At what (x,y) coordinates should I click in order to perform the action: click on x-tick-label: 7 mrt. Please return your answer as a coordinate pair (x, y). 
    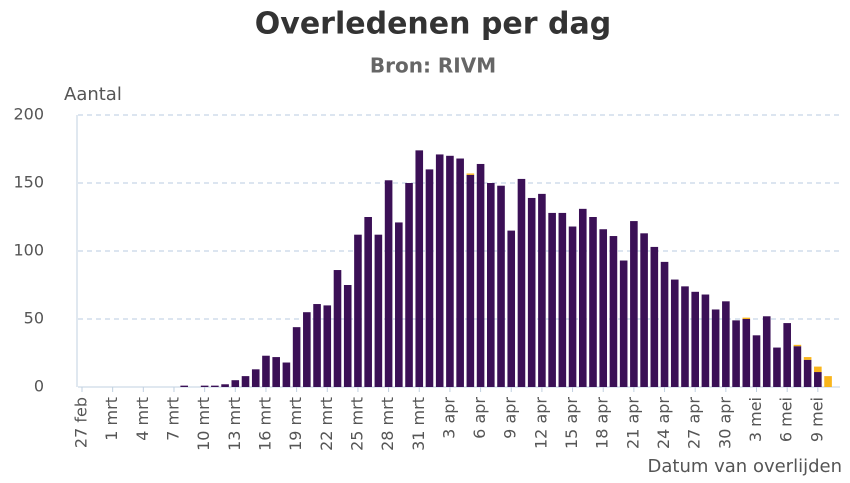
    Looking at the image, I should click on (172, 419).